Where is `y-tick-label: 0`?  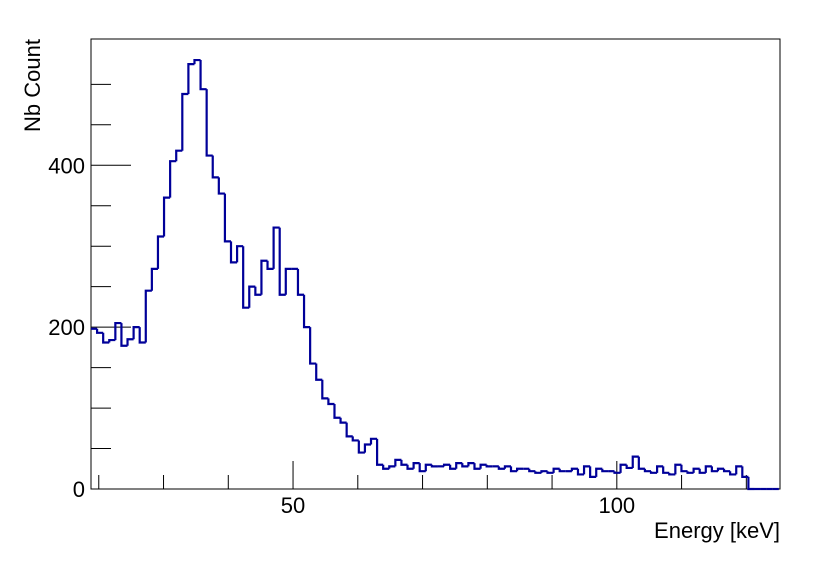 y-tick-label: 0 is located at coordinates (79, 489).